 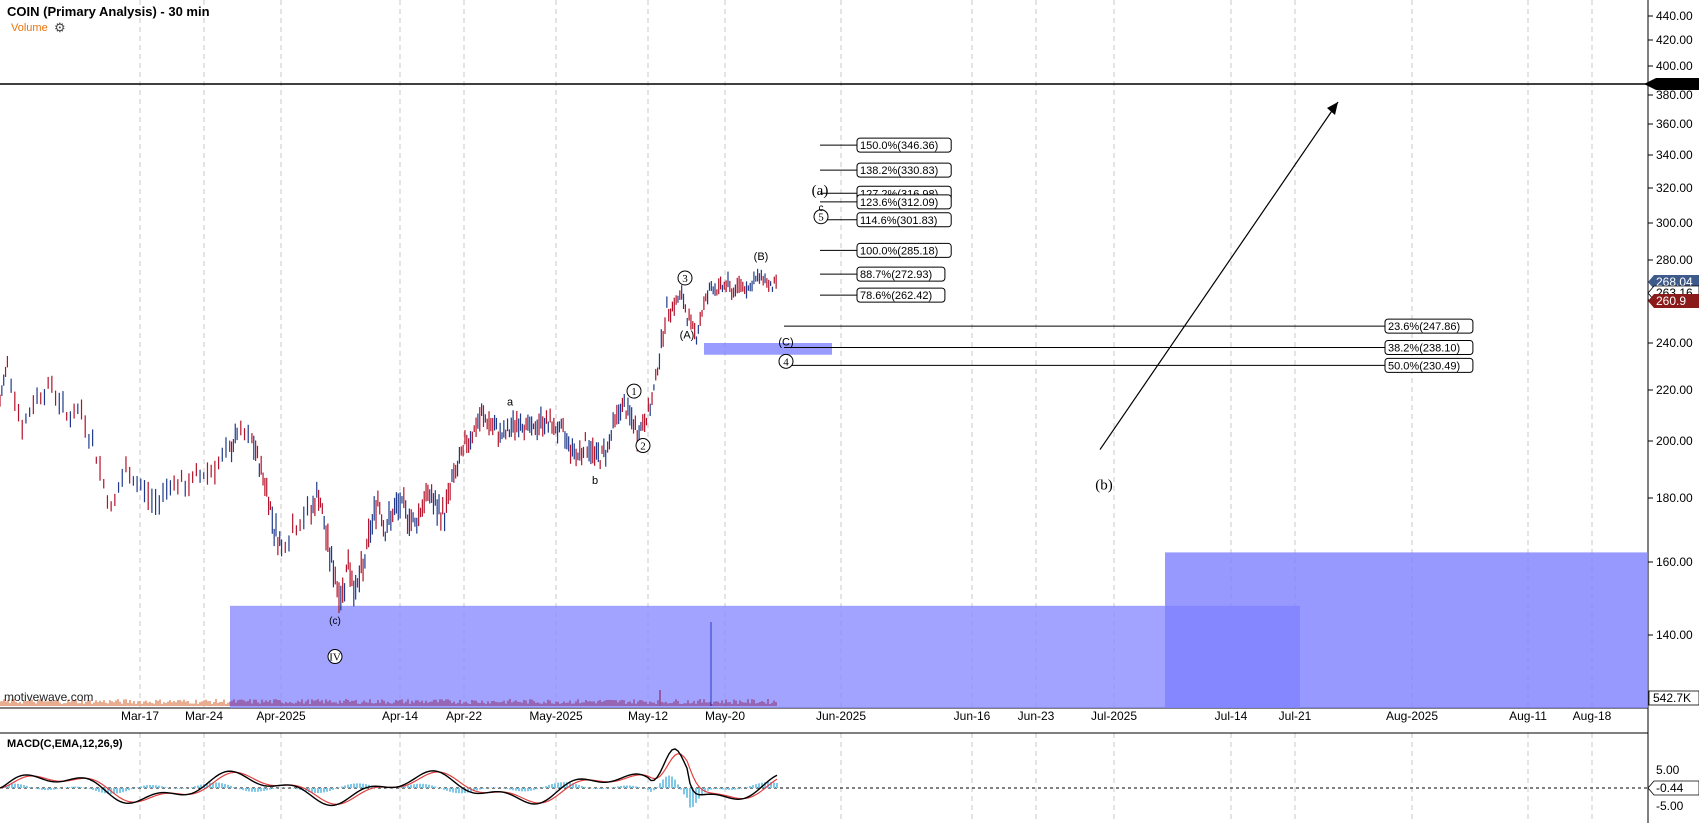 I want to click on wave-label: 2, so click(x=643, y=447).